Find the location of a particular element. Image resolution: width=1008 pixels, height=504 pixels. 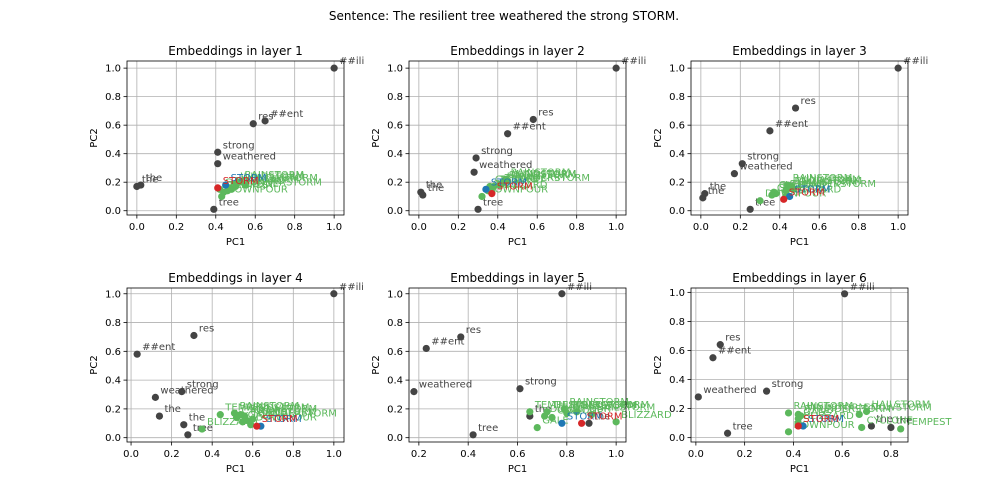

y-axis-label: PC2 is located at coordinates (376, 137).